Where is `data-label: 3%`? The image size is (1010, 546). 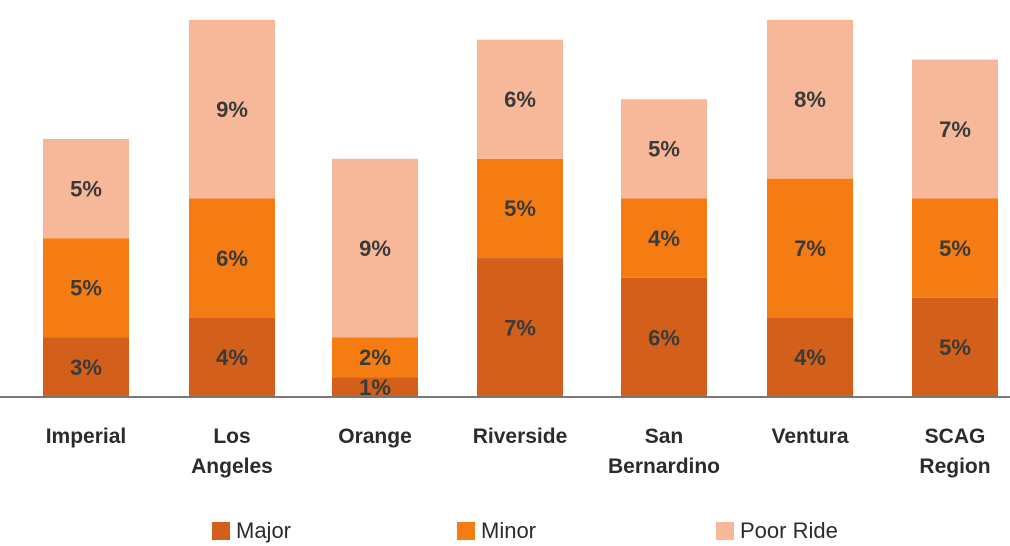
data-label: 3% is located at coordinates (86, 367).